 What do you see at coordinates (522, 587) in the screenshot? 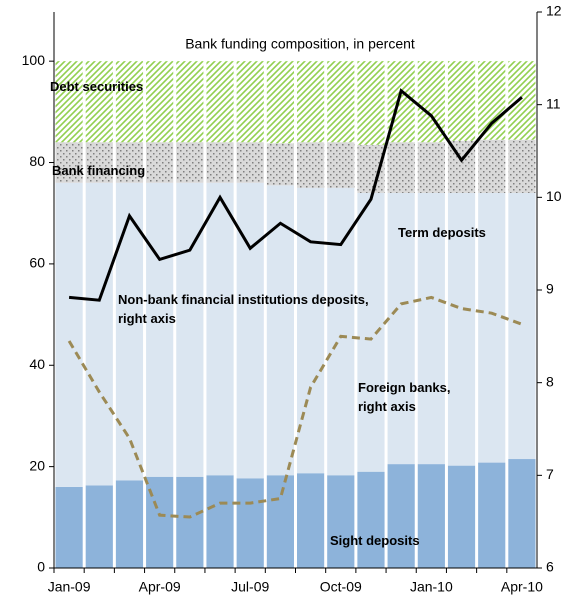
I see `x-tick-label: Apr-10` at bounding box center [522, 587].